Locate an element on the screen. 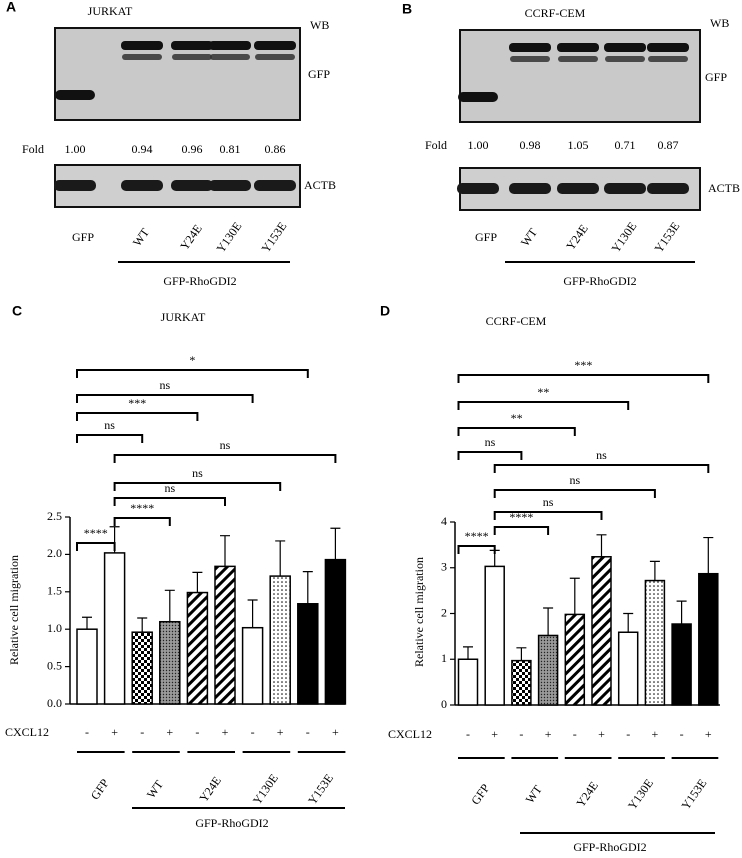 The width and height of the screenshot is (742, 858). fold-value: 0.71 is located at coordinates (625, 145).